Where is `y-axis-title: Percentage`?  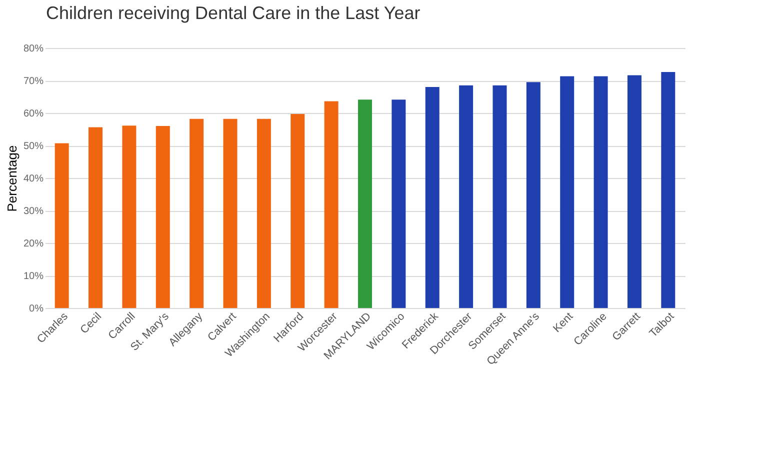
y-axis-title: Percentage is located at coordinates (12, 178).